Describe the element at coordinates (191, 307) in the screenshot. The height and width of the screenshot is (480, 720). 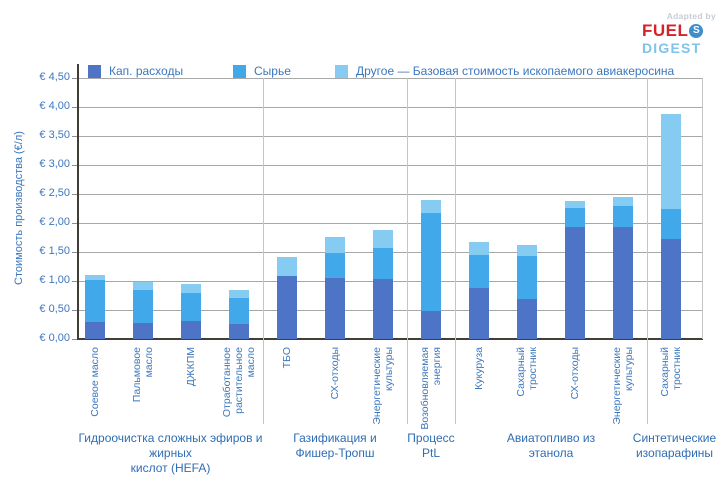
I see `bar-3-feedstock-segment` at that location.